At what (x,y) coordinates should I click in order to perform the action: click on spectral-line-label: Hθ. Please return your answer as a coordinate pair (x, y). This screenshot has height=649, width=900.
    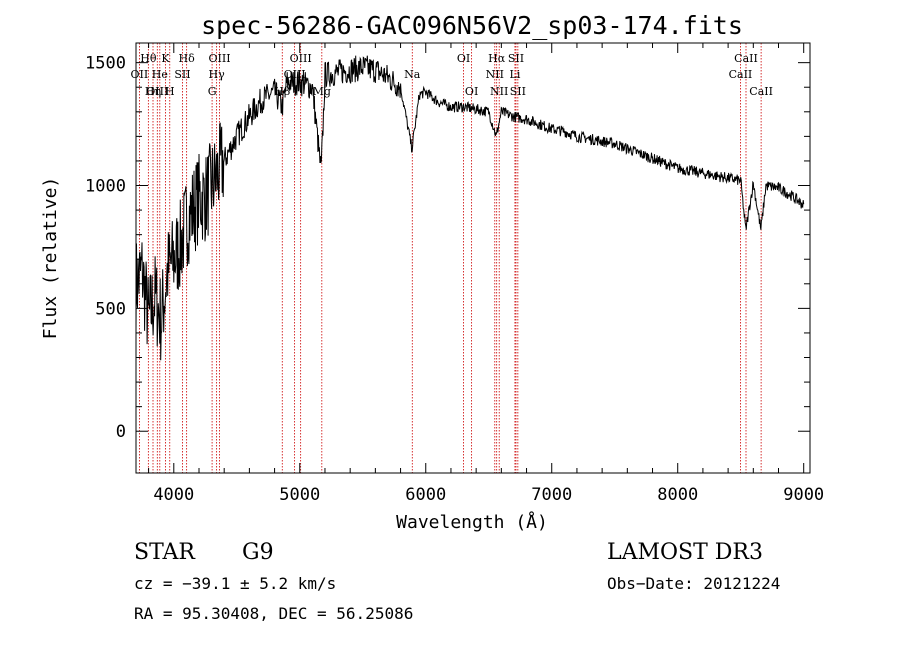
    Looking at the image, I should click on (148, 58).